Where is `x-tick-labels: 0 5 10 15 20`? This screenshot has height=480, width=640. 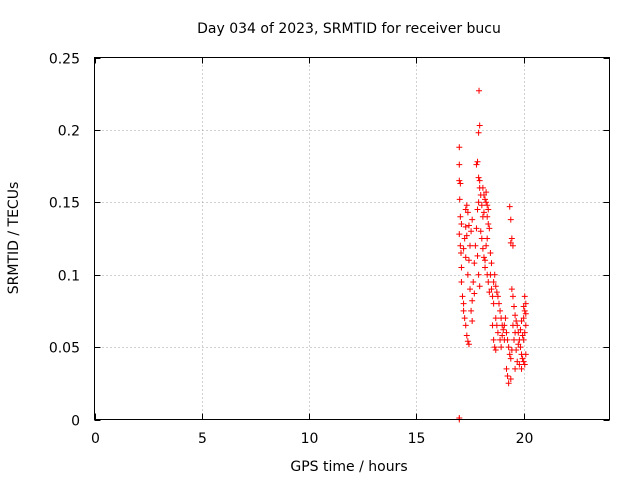 x-tick-labels: 0 5 10 15 20 is located at coordinates (312, 439).